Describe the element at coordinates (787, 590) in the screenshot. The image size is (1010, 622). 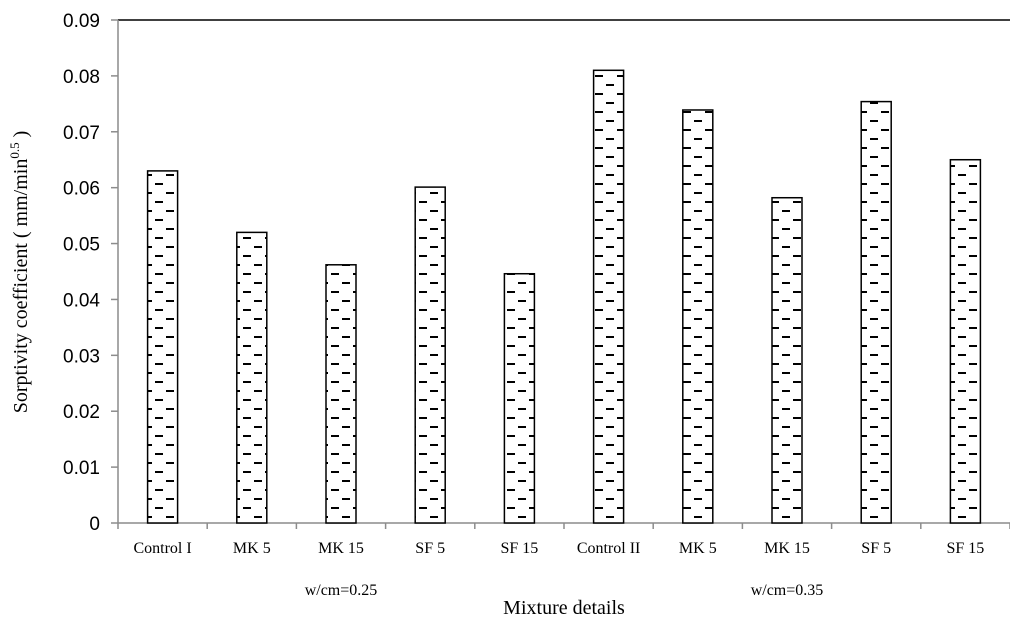
I see `group-label: w/cm=0.35` at that location.